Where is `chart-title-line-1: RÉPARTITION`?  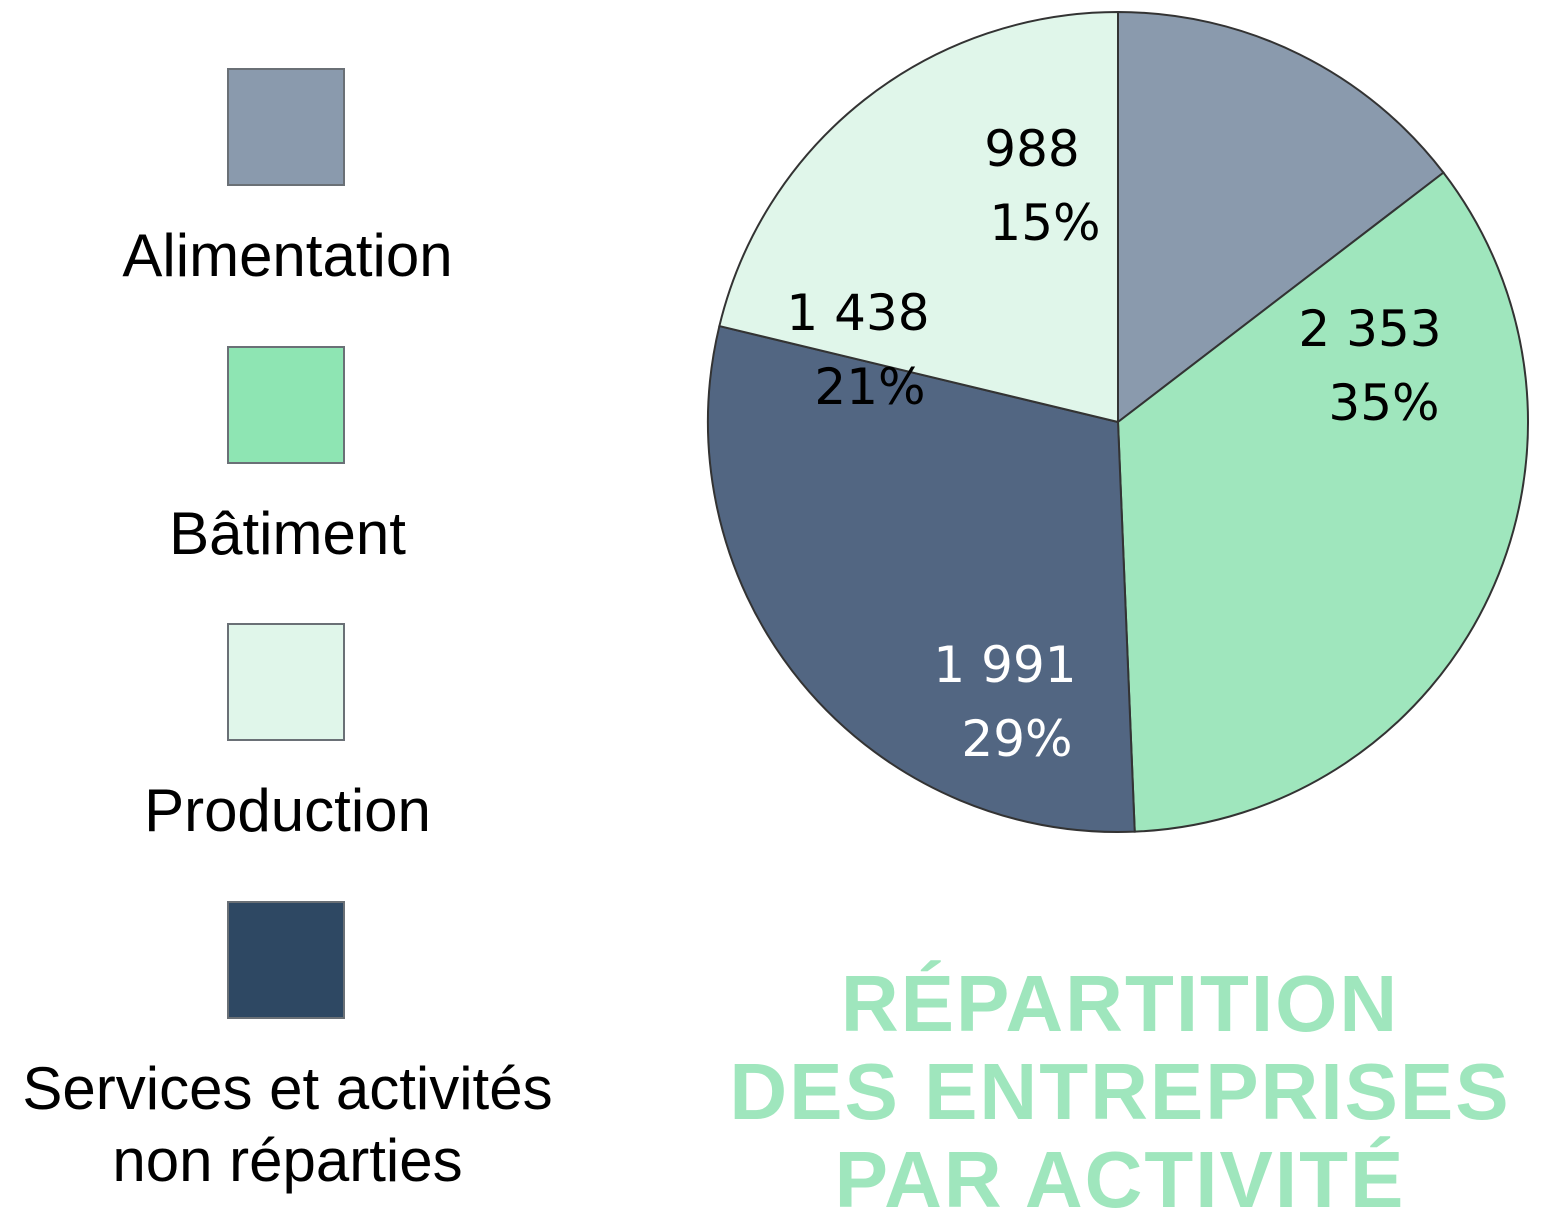 chart-title-line-1: RÉPARTITION is located at coordinates (1120, 1003).